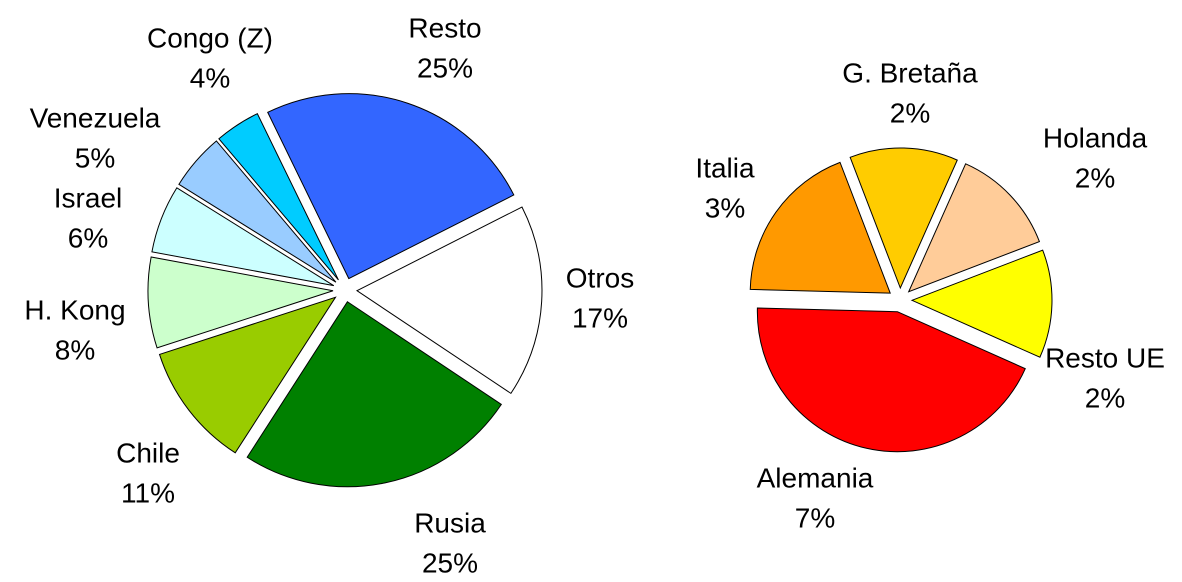 This screenshot has height=582, width=1182. What do you see at coordinates (88, 237) in the screenshot?
I see `value-label: 6%` at bounding box center [88, 237].